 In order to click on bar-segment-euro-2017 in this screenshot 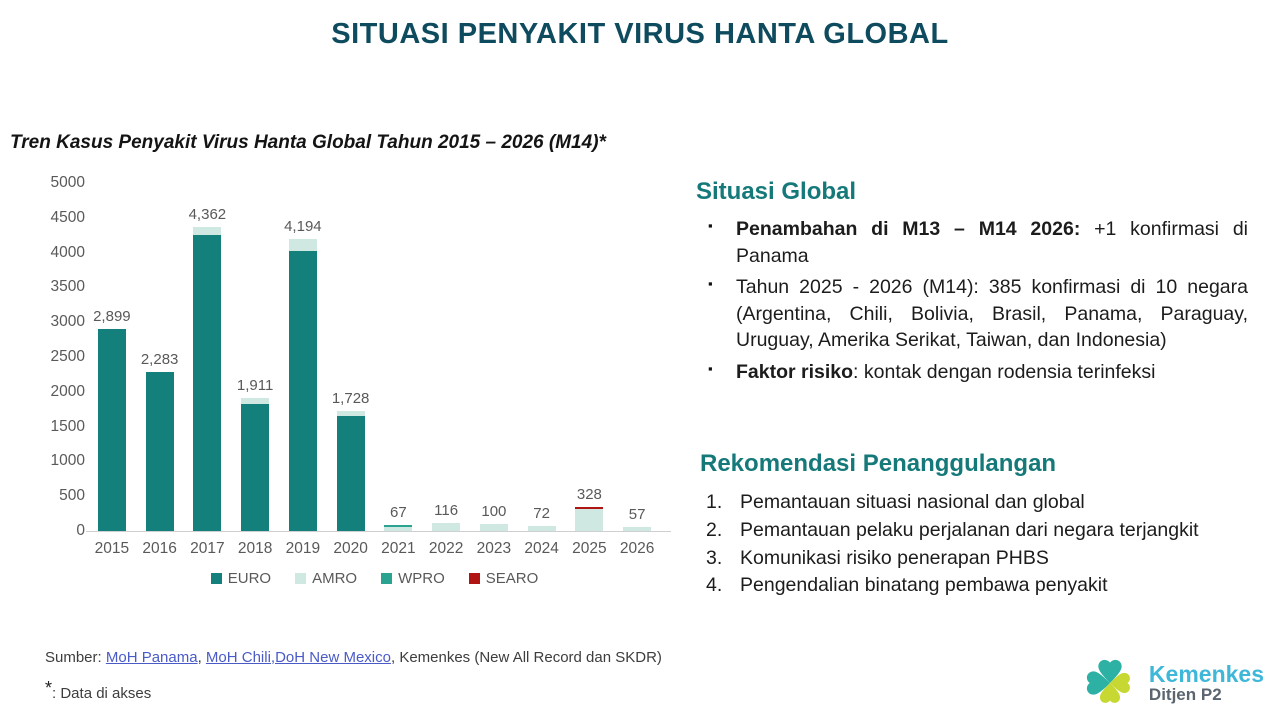, I will do `click(207, 383)`.